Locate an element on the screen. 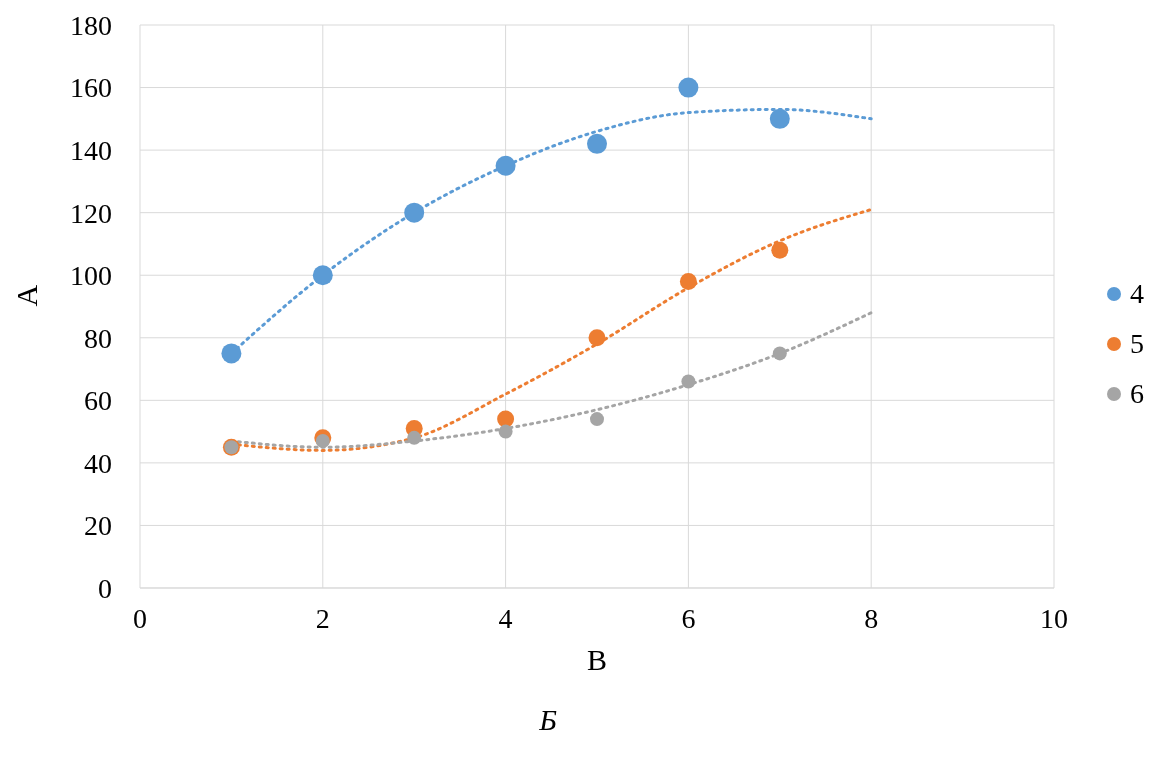 This screenshot has width=1162, height=765. legend-label: 5 is located at coordinates (1137, 344).